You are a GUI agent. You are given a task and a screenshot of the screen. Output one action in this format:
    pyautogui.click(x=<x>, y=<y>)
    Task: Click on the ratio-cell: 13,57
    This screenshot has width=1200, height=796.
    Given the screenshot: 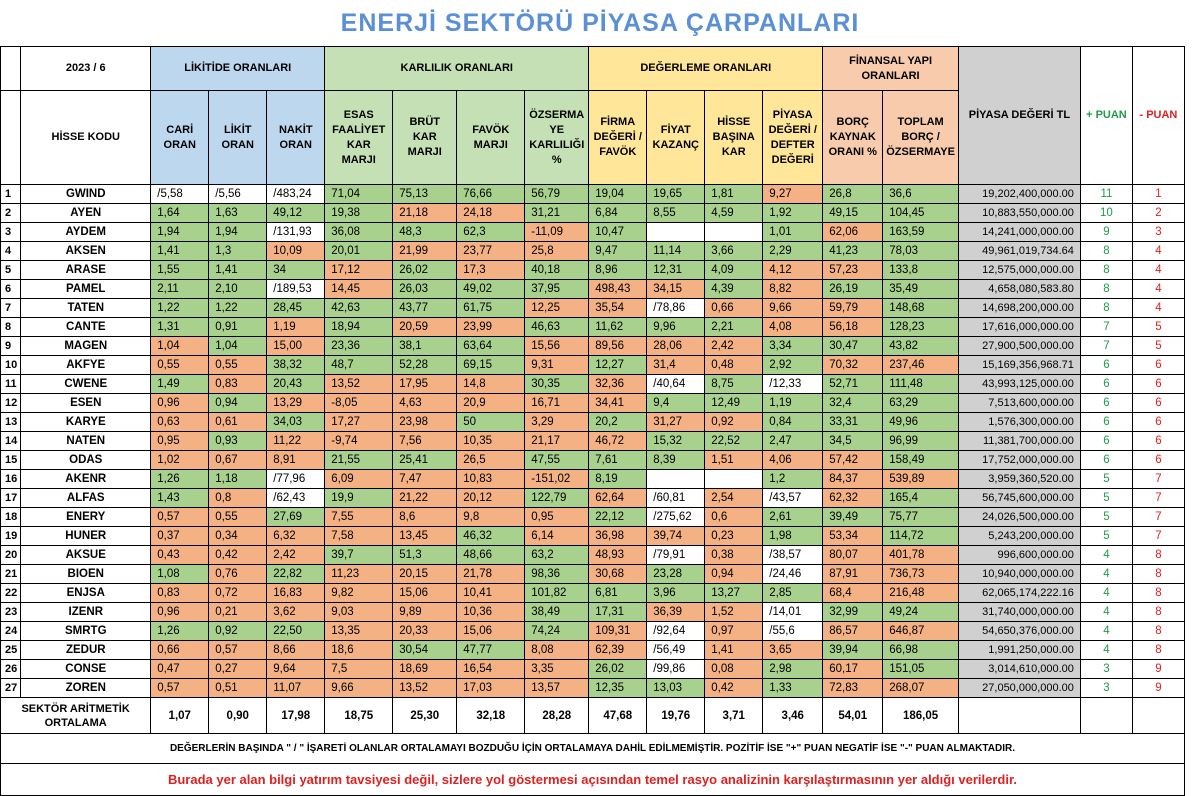 What is the action you would take?
    pyautogui.click(x=557, y=688)
    